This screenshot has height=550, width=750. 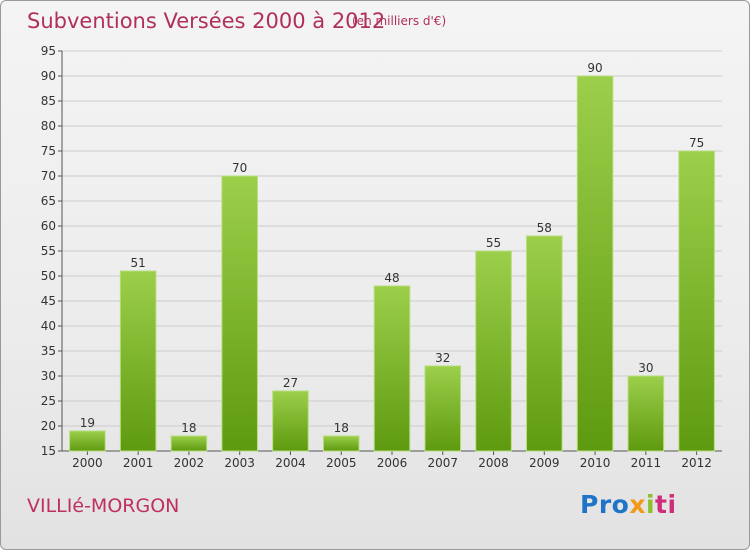 I want to click on chart-title: Subventions Versées 2000 à 2012, so click(x=206, y=21).